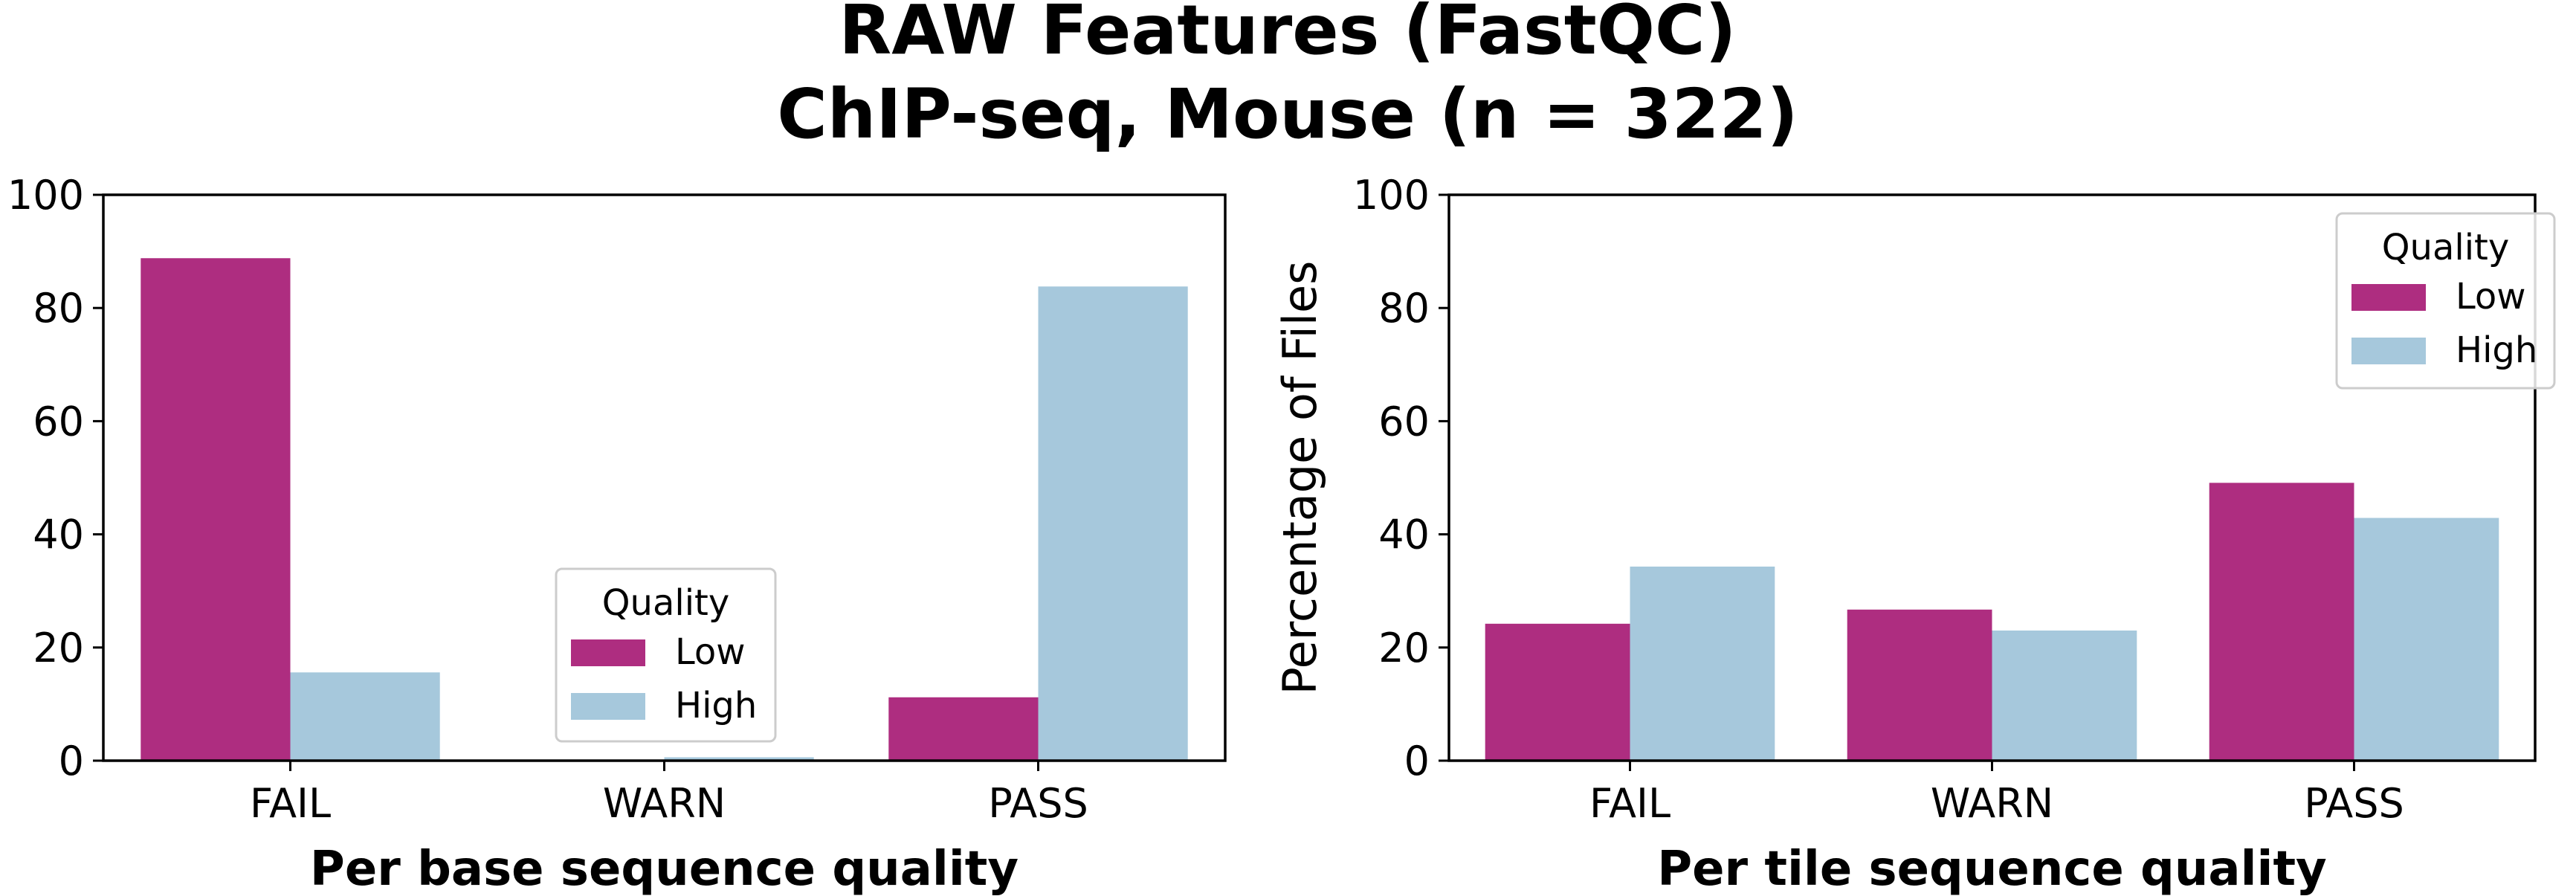 This screenshot has height=896, width=2576. What do you see at coordinates (664, 869) in the screenshot?
I see `x-axis-label: Per base sequence quality` at bounding box center [664, 869].